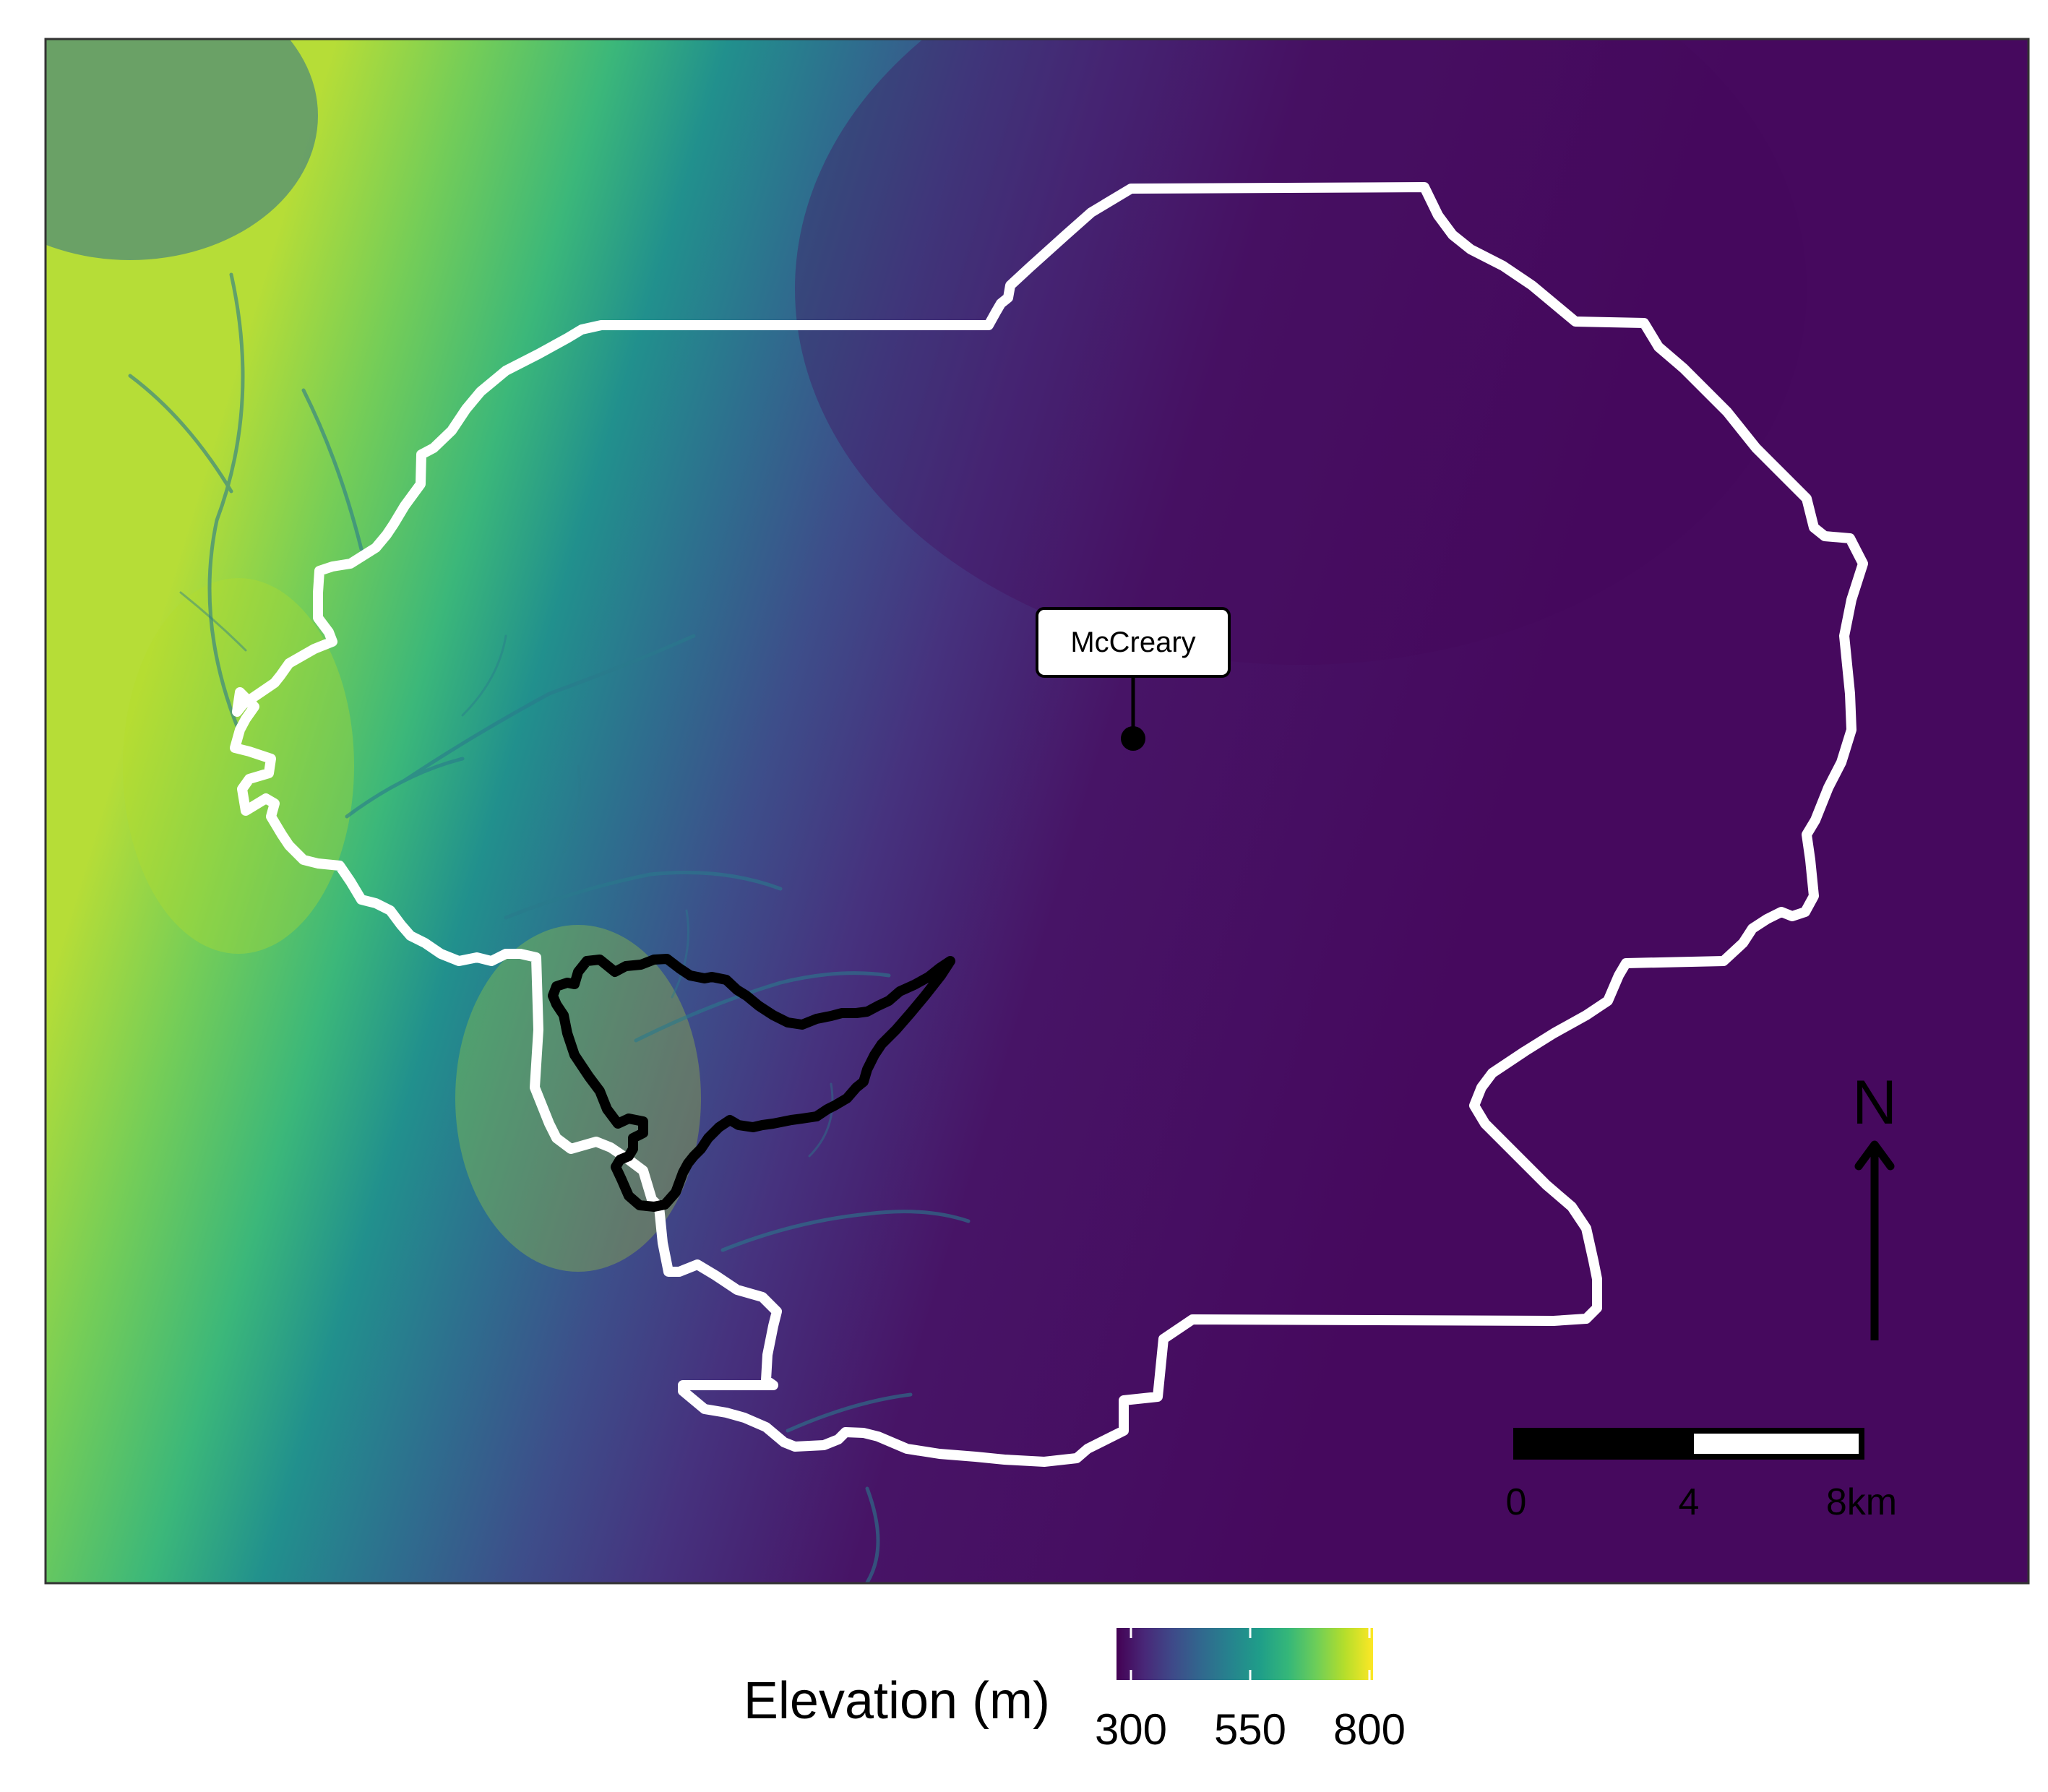 The height and width of the screenshot is (1792, 2048). I want to click on scale-bar-white-segment, so click(1776, 1444).